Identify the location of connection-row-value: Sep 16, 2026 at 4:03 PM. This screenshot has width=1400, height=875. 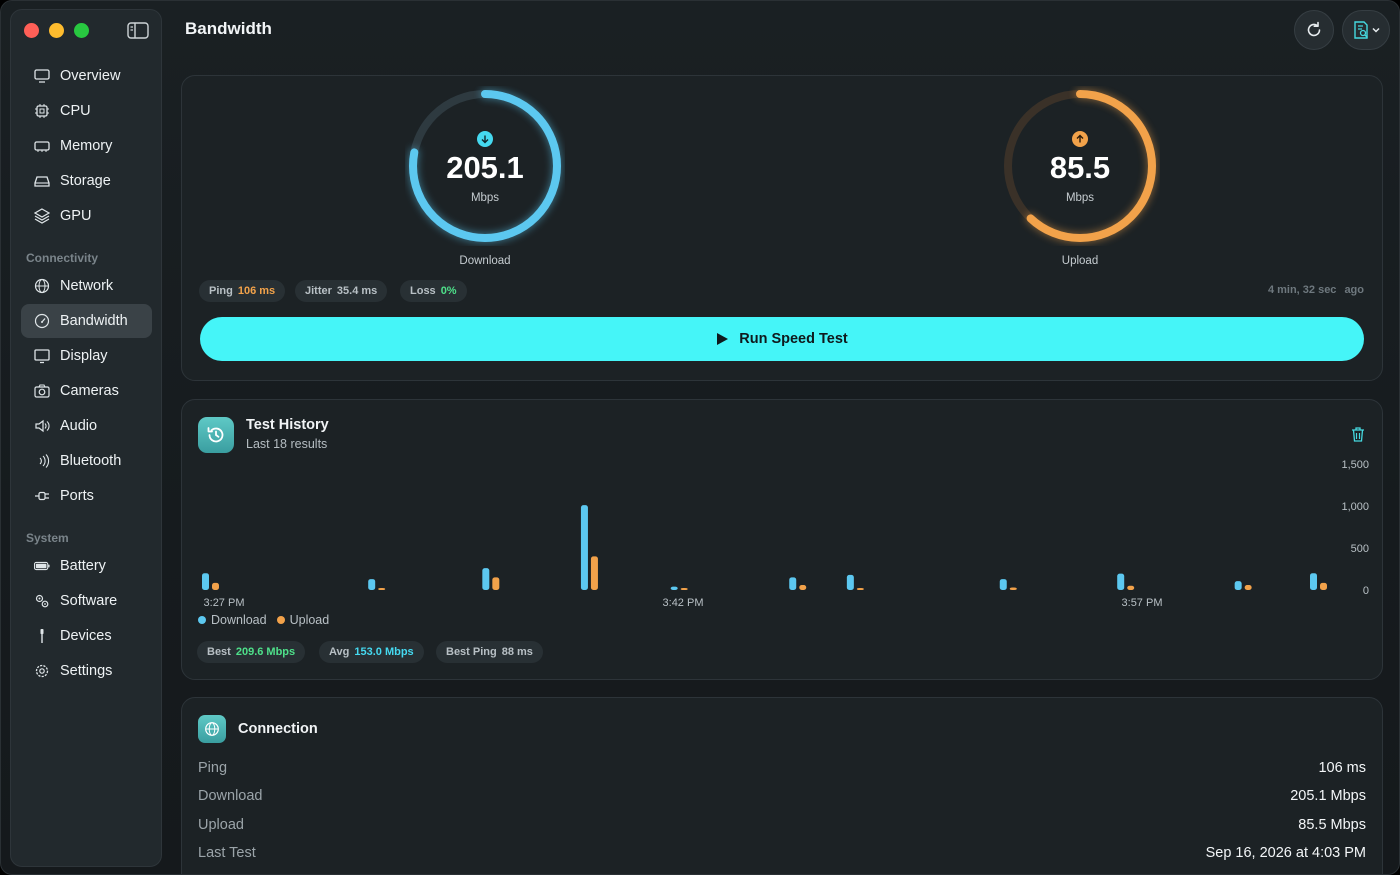
(1285, 853).